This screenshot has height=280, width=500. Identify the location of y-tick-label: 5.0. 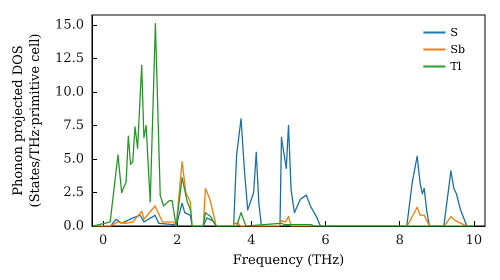
(73, 159).